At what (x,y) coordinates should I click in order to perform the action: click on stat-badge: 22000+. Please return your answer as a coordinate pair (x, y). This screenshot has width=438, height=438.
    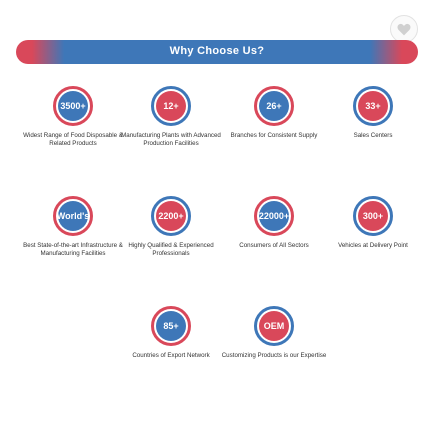
    Looking at the image, I should click on (274, 216).